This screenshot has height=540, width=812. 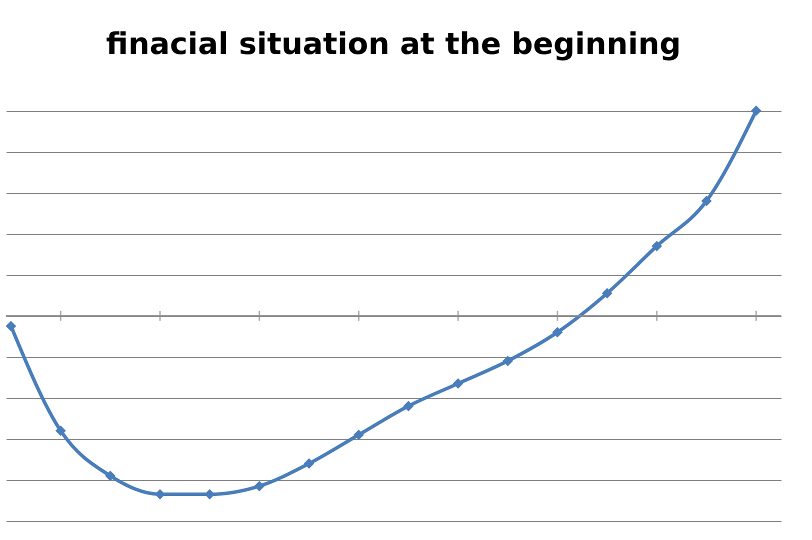 I want to click on chart-title: finacial situation at the beginning, so click(x=393, y=44).